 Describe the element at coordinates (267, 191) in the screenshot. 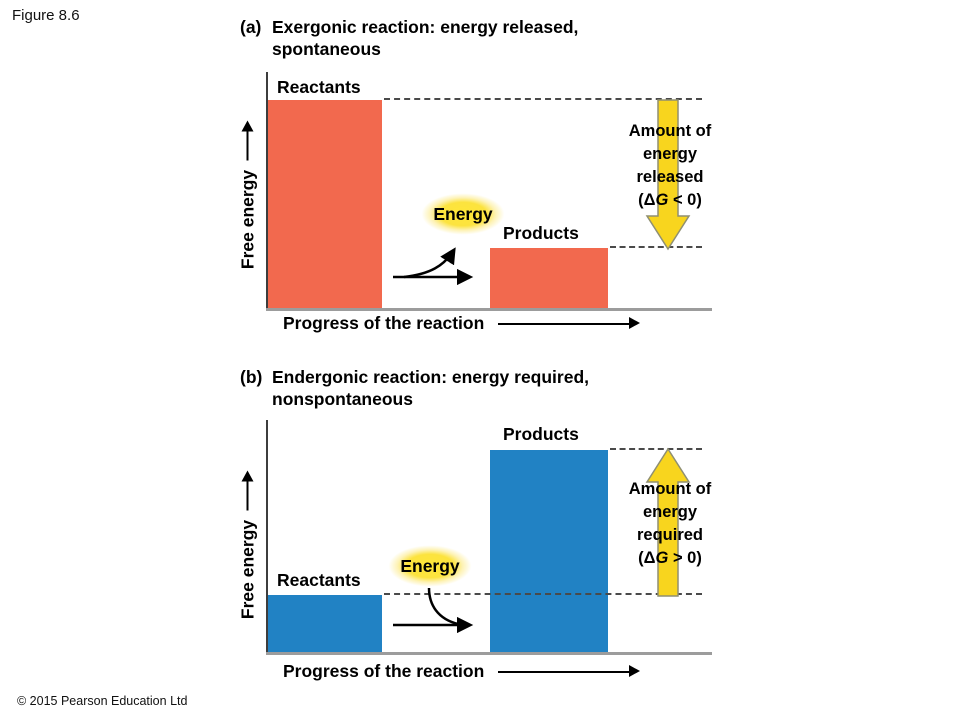

I see `panel-a-y-axis` at that location.